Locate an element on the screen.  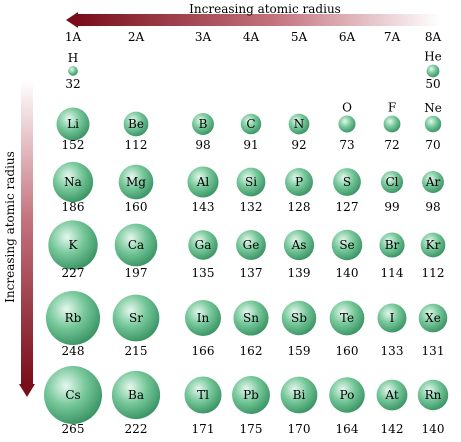
atomic-radius-value: 135 is located at coordinates (203, 273).